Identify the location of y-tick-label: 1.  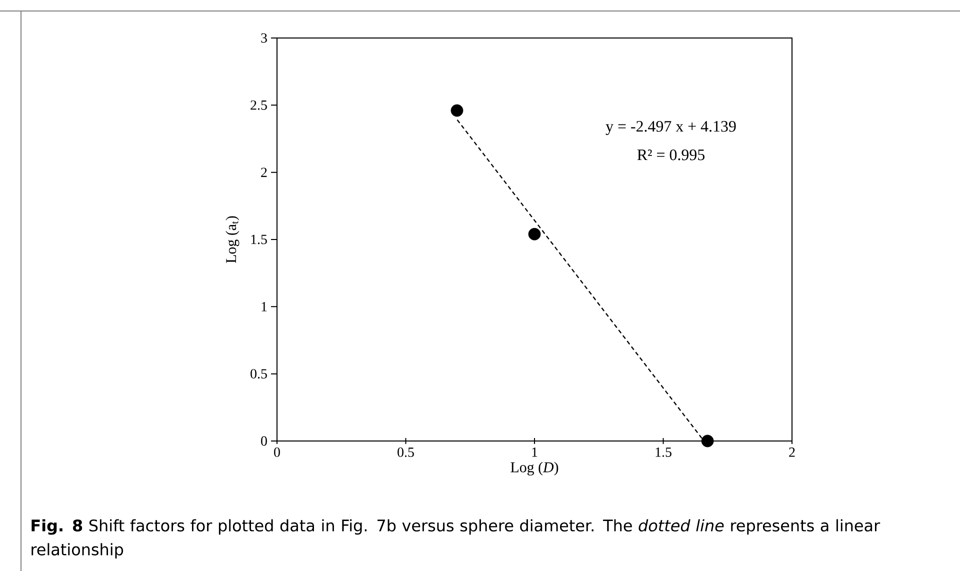
(264, 307).